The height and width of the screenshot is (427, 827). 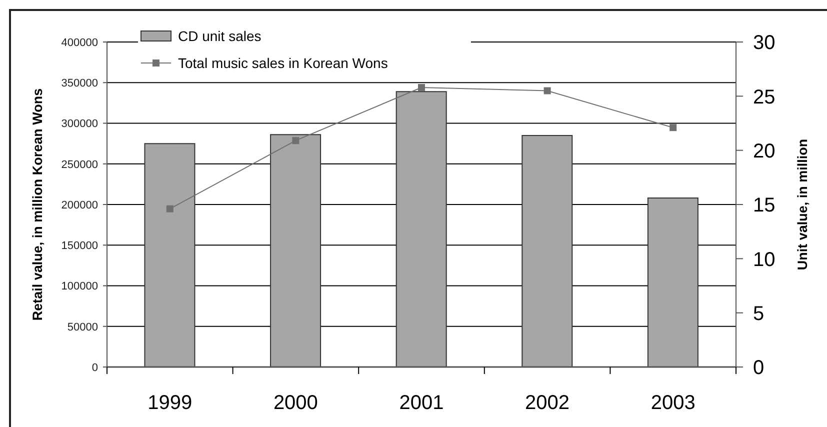 What do you see at coordinates (764, 151) in the screenshot?
I see `y2-tick-label: 20` at bounding box center [764, 151].